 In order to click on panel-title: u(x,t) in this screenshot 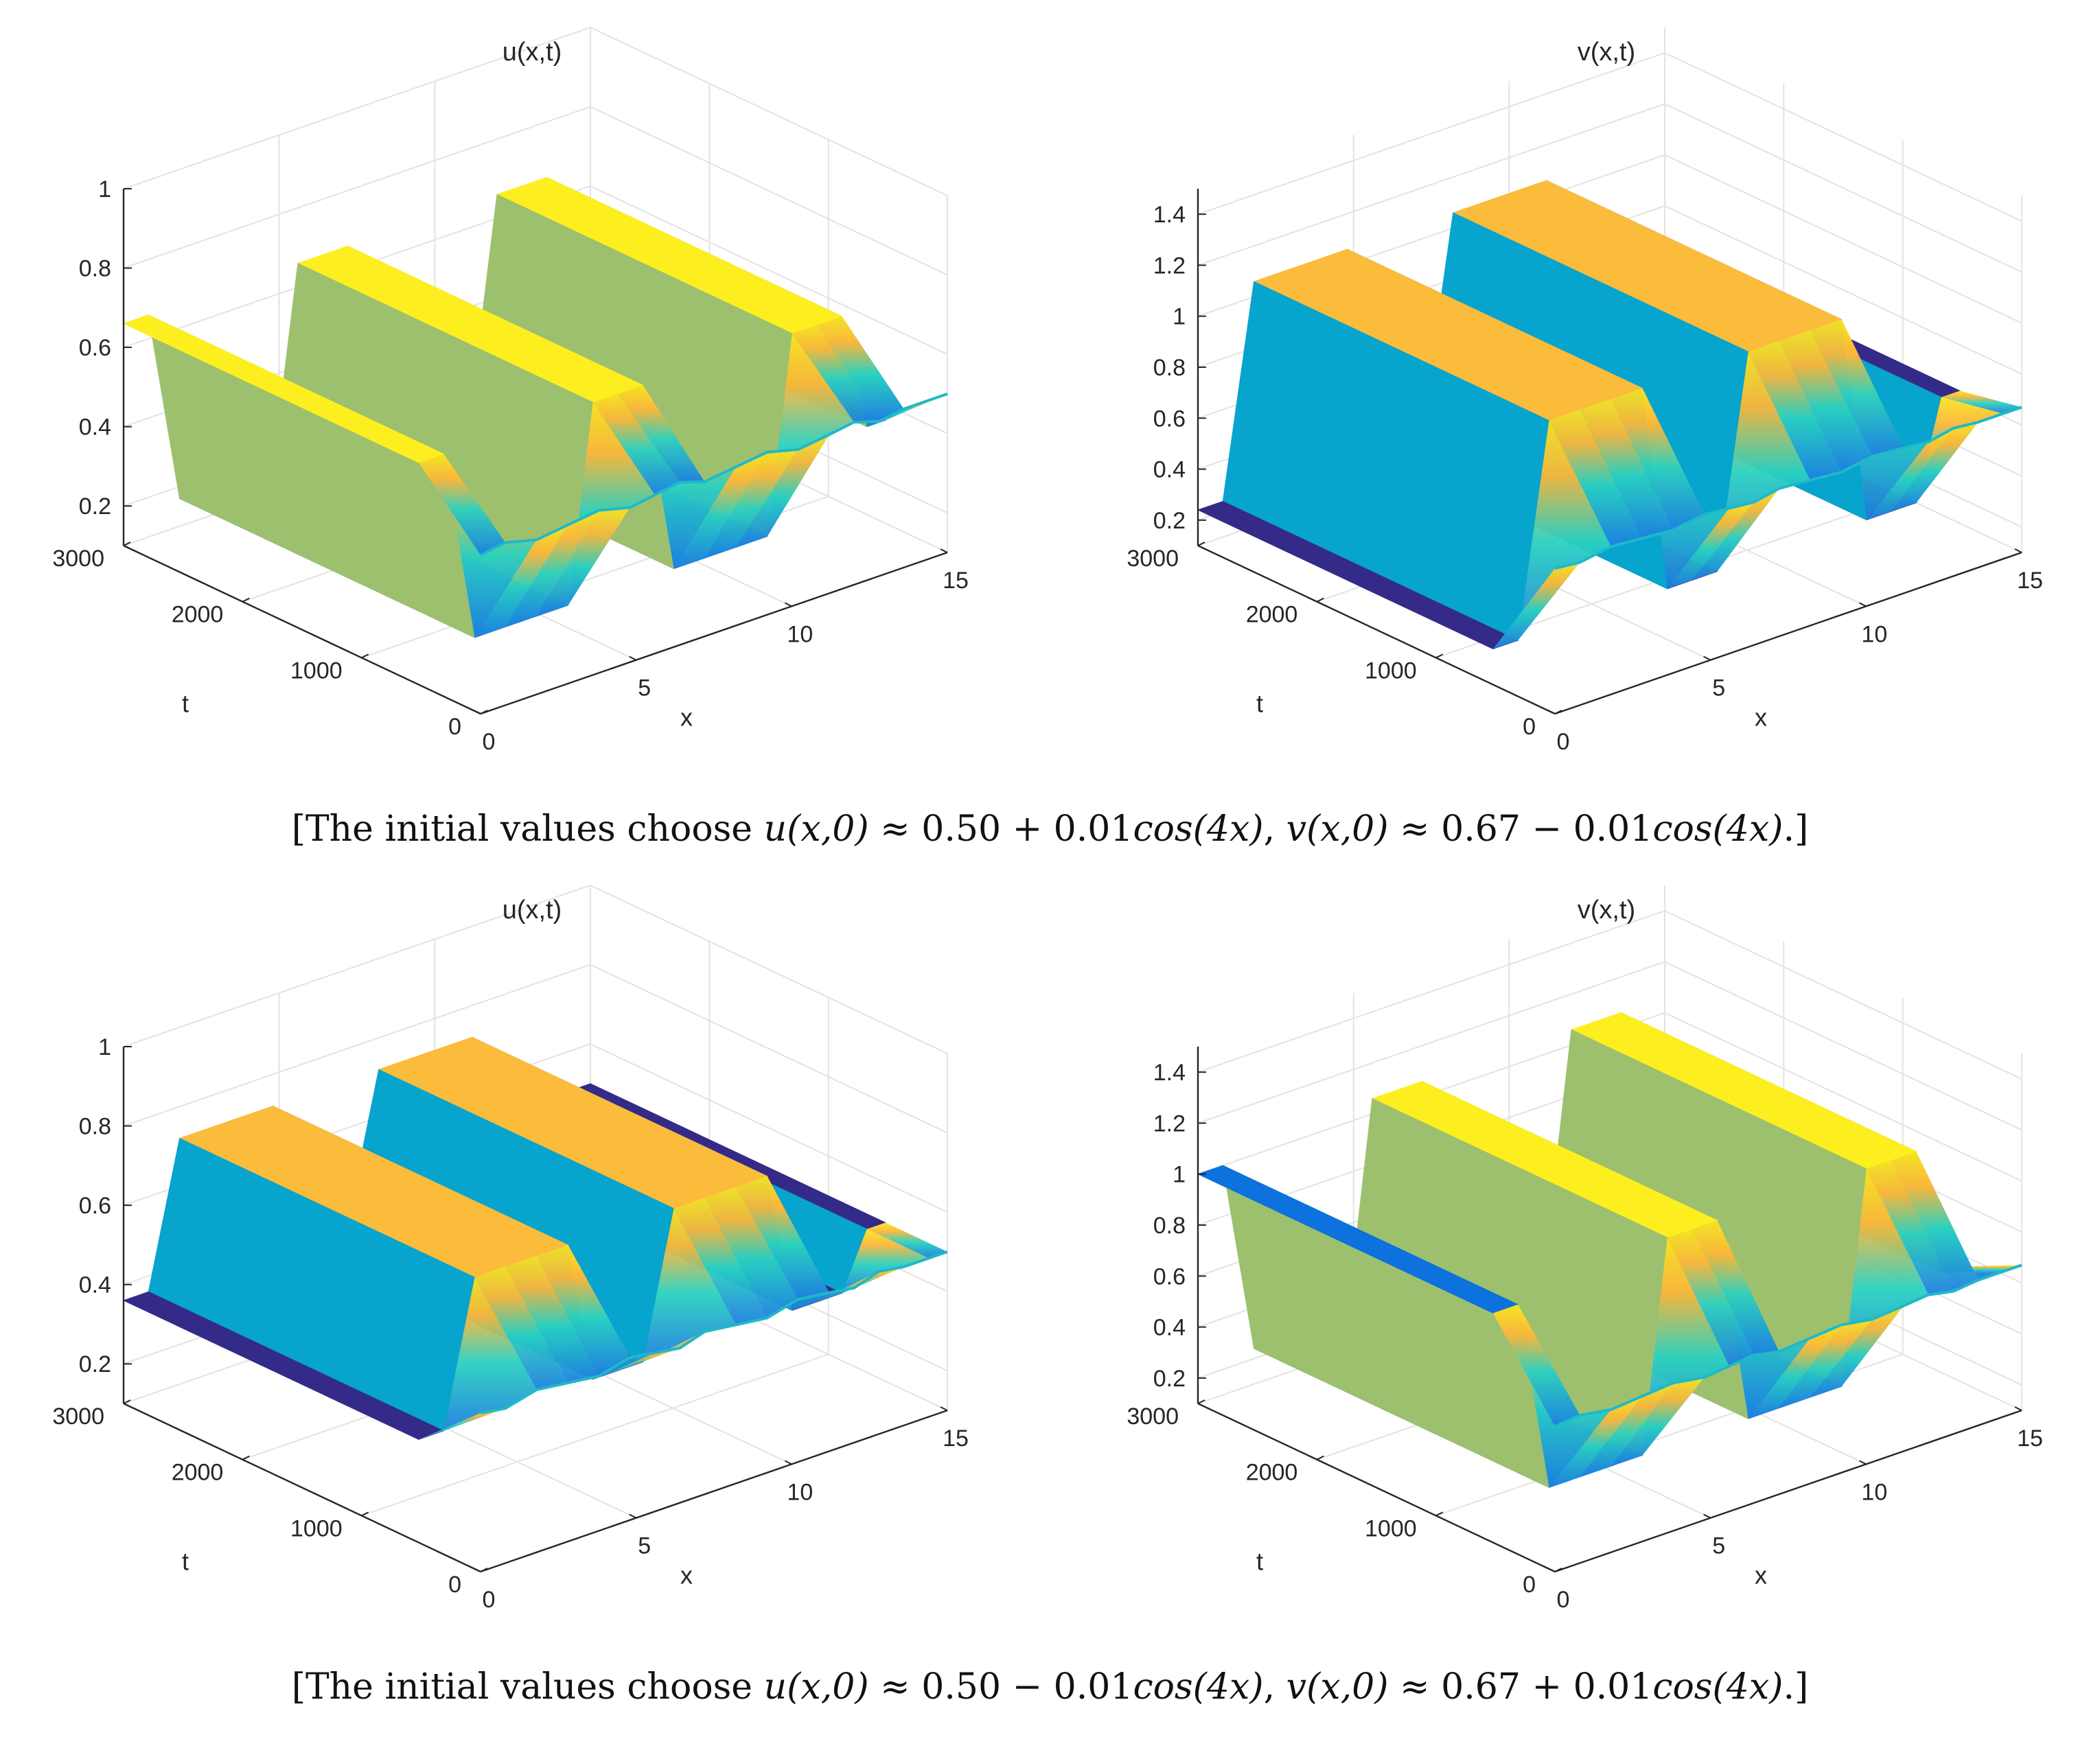, I will do `click(532, 910)`.